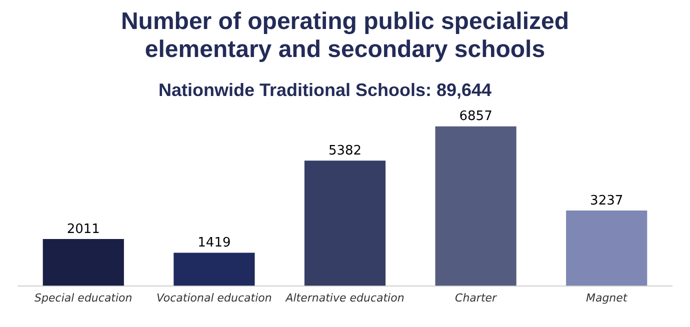  I want to click on data-label: 6857, so click(475, 116).